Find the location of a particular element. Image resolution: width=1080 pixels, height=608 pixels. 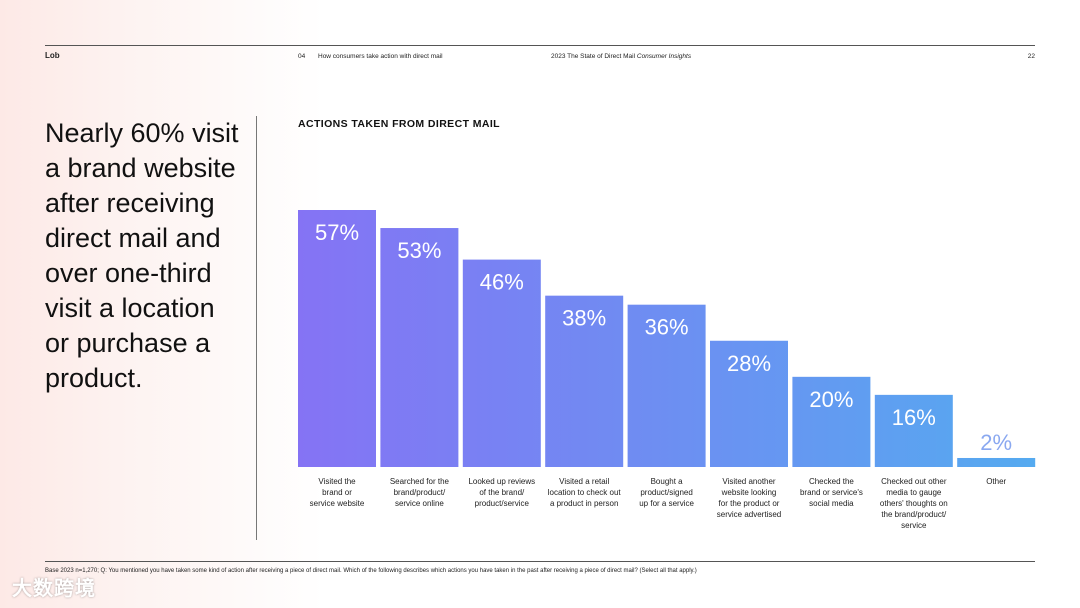

data-label-6: 28% is located at coordinates (749, 363).